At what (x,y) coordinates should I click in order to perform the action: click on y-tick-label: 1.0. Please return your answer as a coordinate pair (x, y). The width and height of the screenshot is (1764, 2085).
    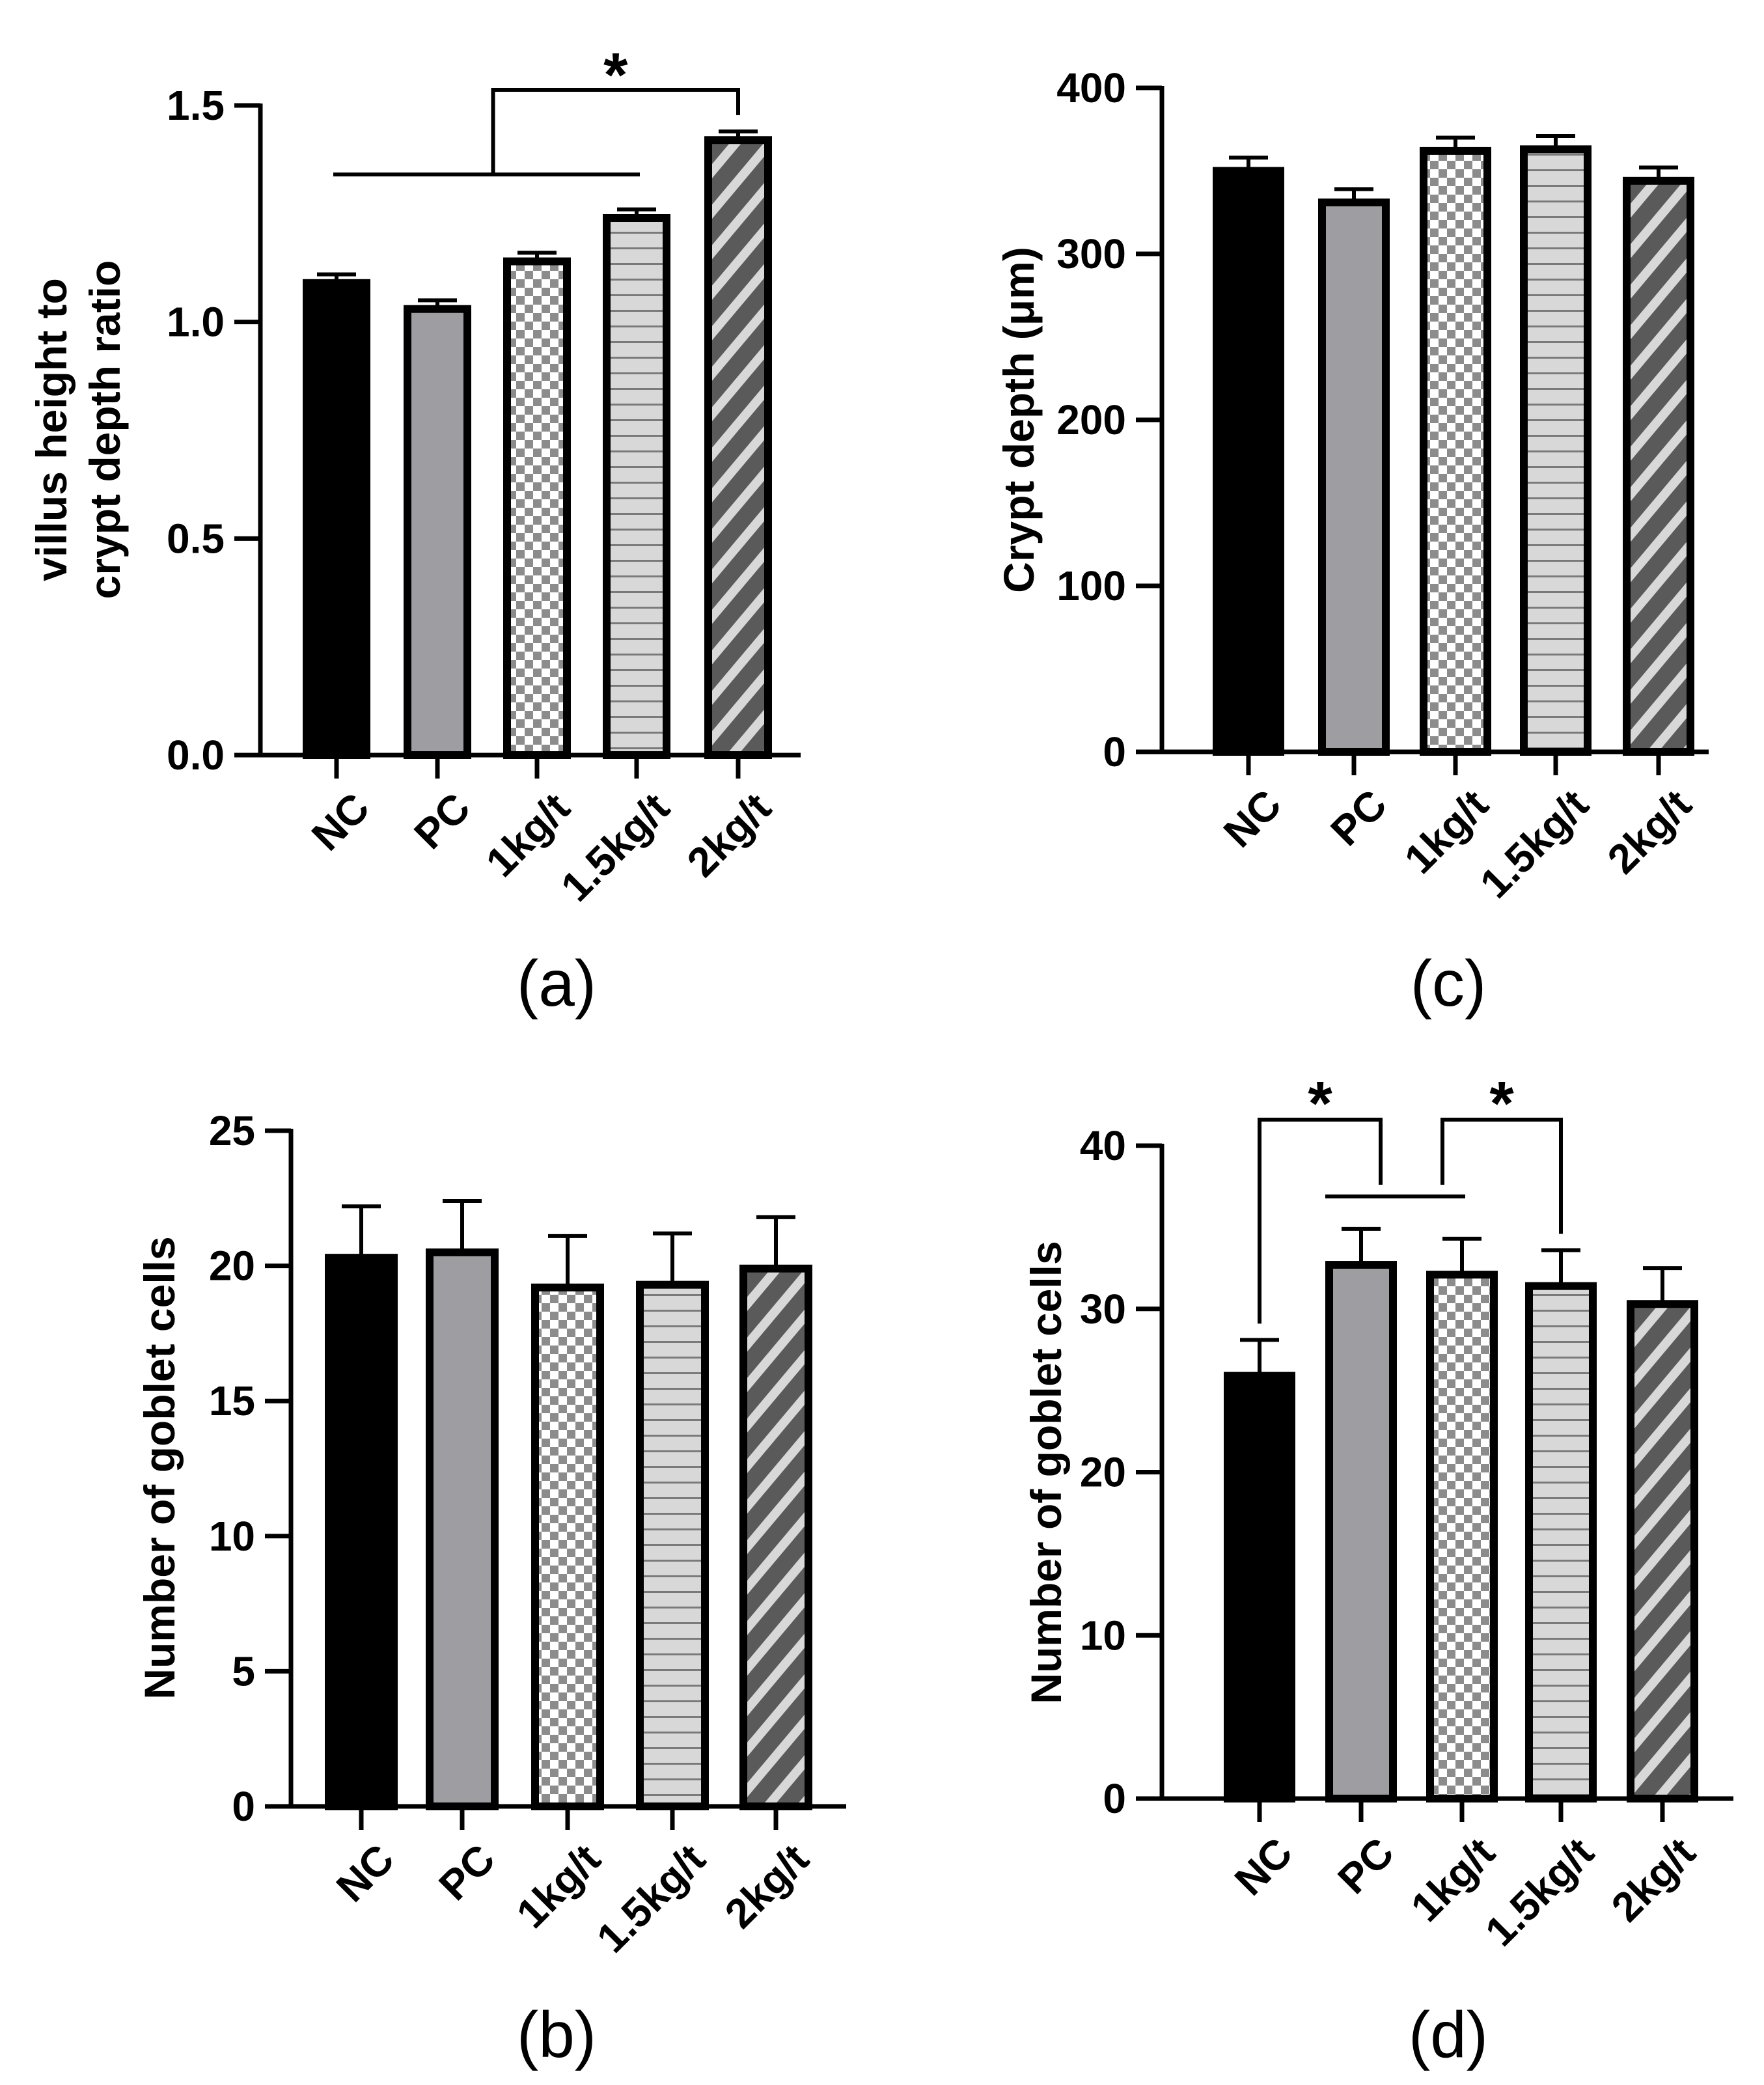
    Looking at the image, I should click on (196, 322).